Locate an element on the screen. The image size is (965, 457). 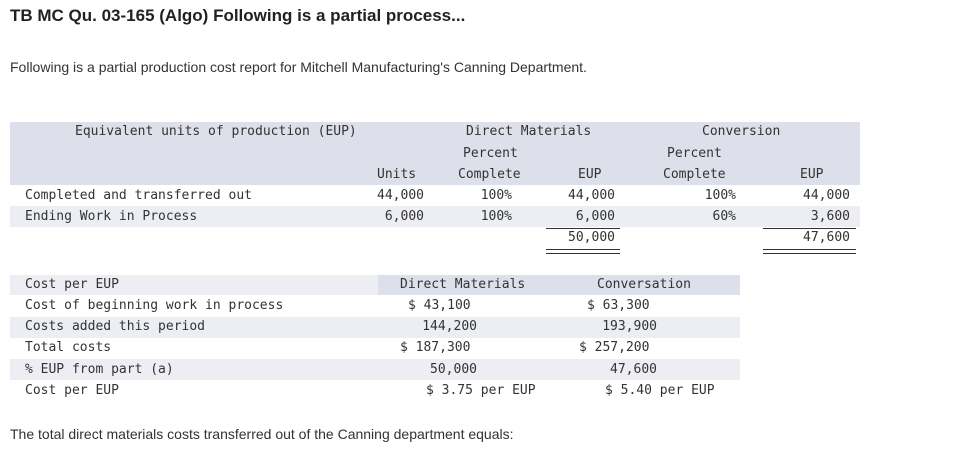
cost-row-conv: $ 63,300 is located at coordinates (618, 305).